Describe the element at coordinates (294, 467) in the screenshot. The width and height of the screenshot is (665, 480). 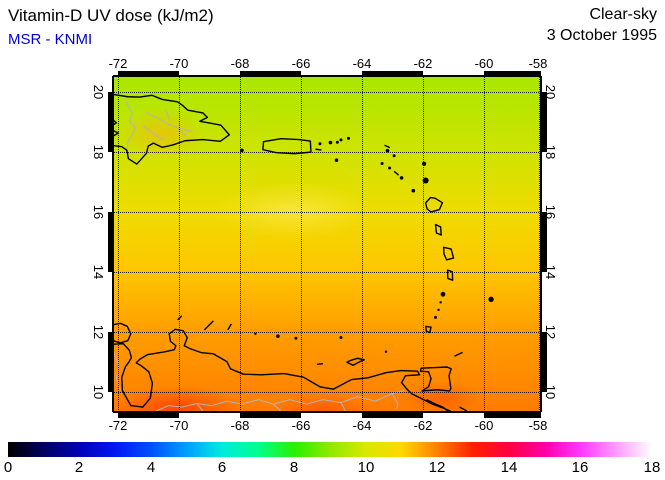
I see `colorbar-tick: 8` at that location.